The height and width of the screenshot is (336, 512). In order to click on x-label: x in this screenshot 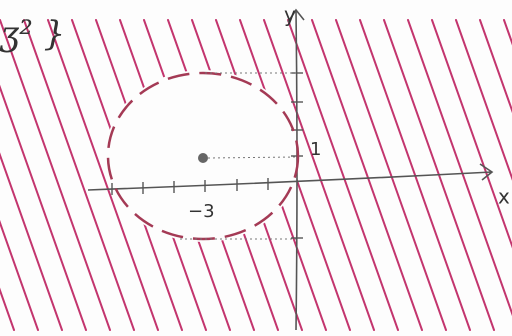, I will do `click(504, 197)`.